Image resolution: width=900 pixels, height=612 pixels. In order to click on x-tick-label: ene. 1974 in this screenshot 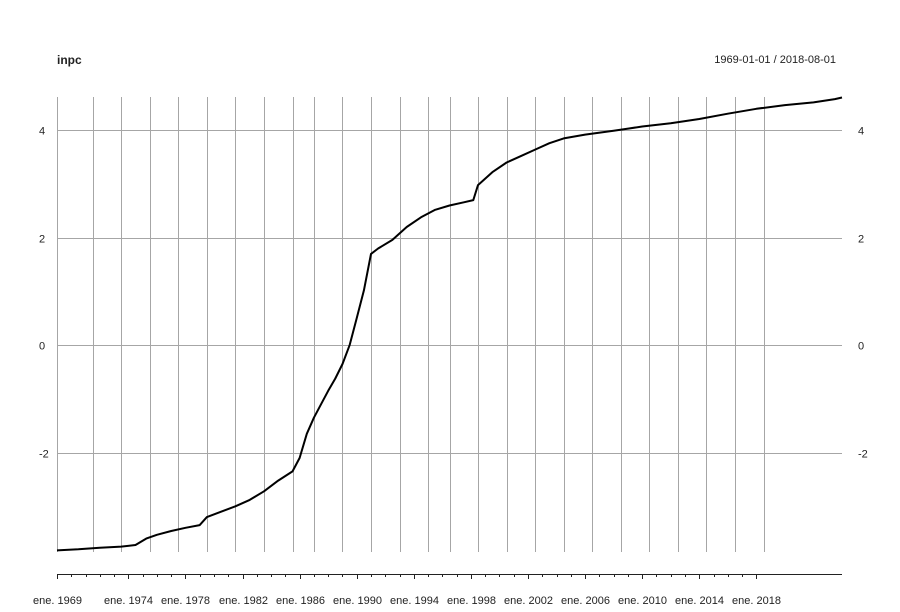, I will do `click(128, 601)`.